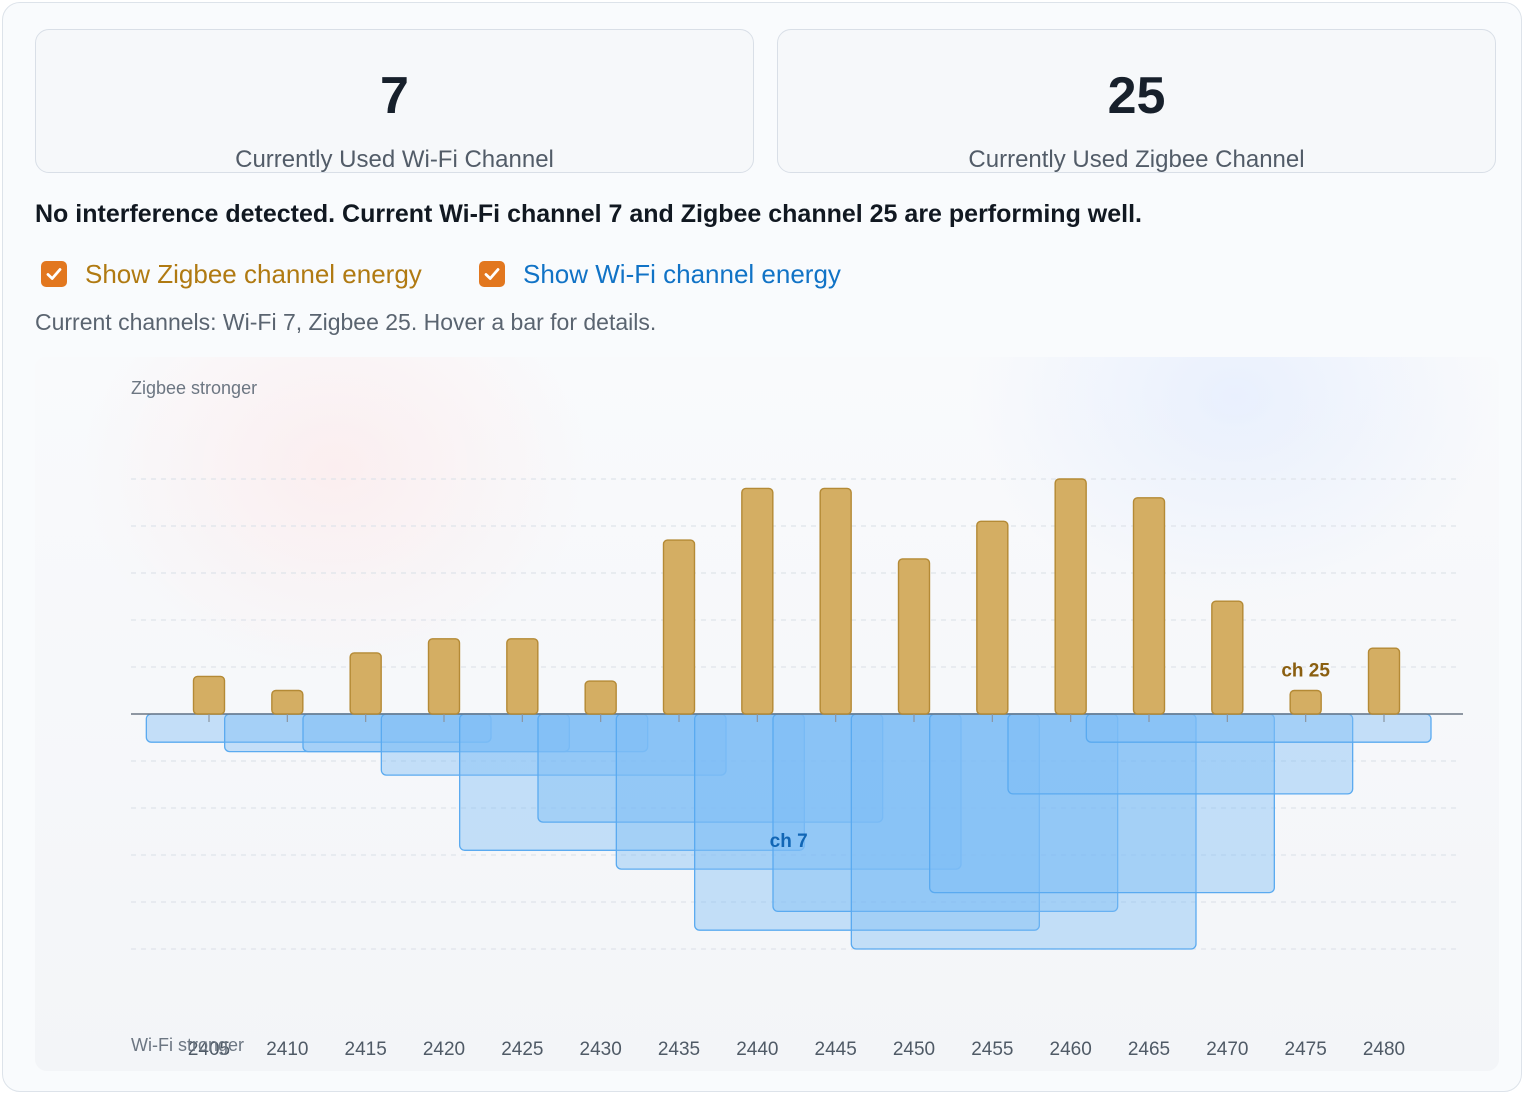 The image size is (1526, 1096). Describe the element at coordinates (757, 1049) in the screenshot. I see `x-tick-label: 2440` at that location.